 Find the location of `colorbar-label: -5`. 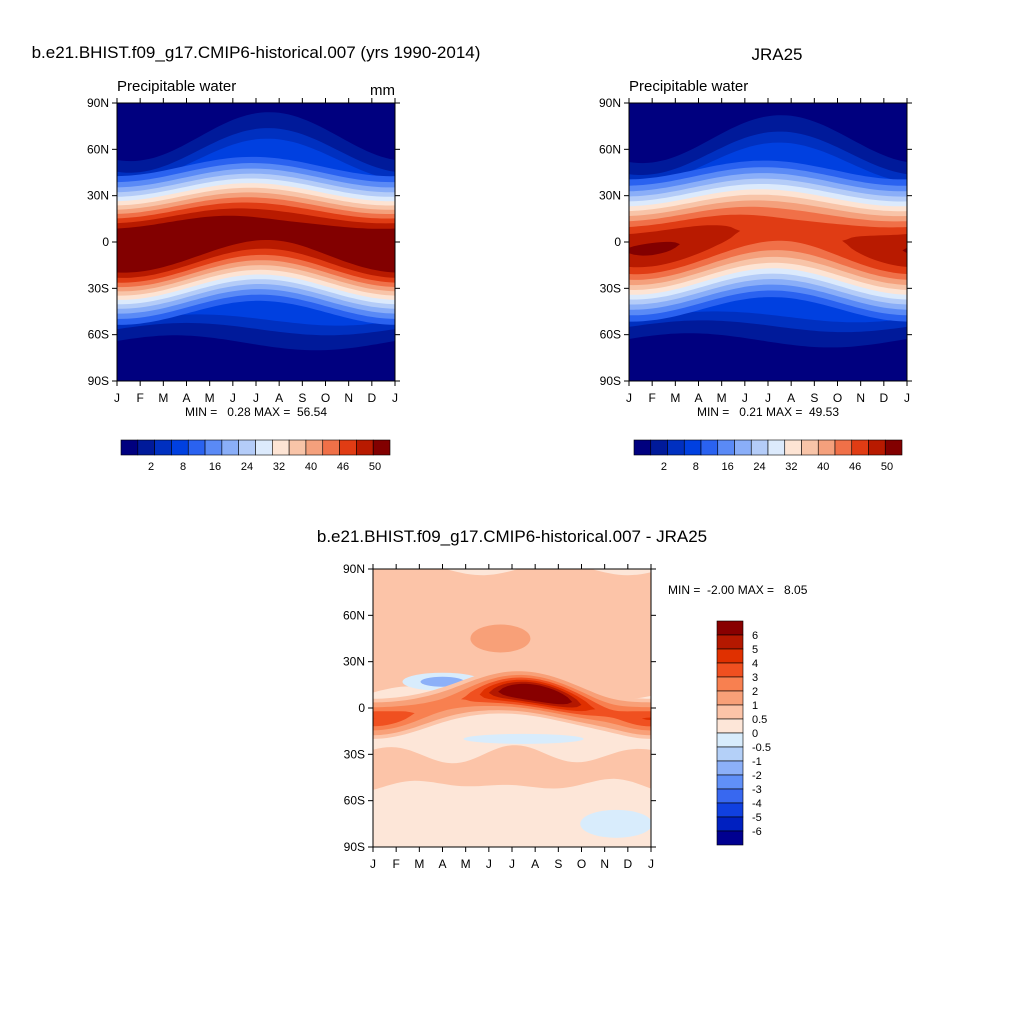

colorbar-label: -5 is located at coordinates (757, 818).